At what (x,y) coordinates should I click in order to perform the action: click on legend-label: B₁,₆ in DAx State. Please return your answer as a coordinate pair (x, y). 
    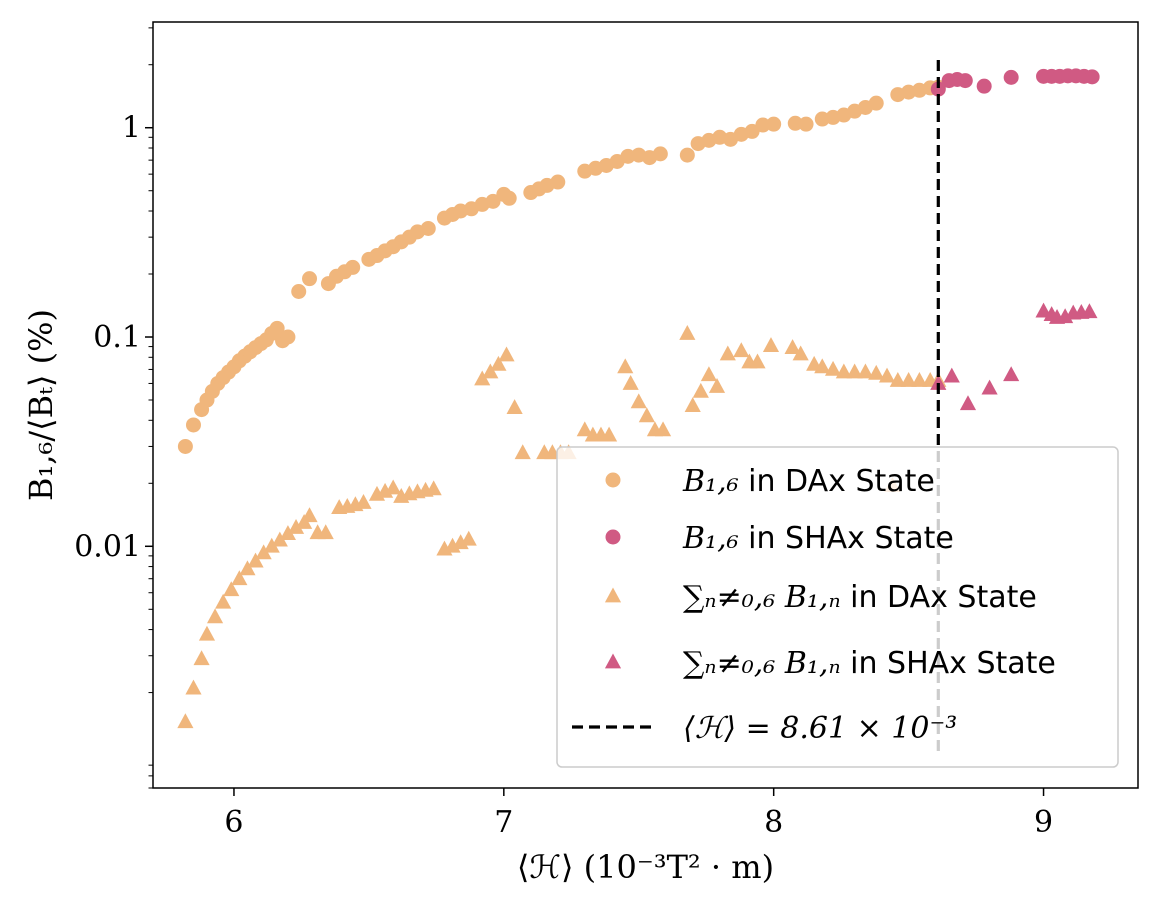
    Looking at the image, I should click on (808, 481).